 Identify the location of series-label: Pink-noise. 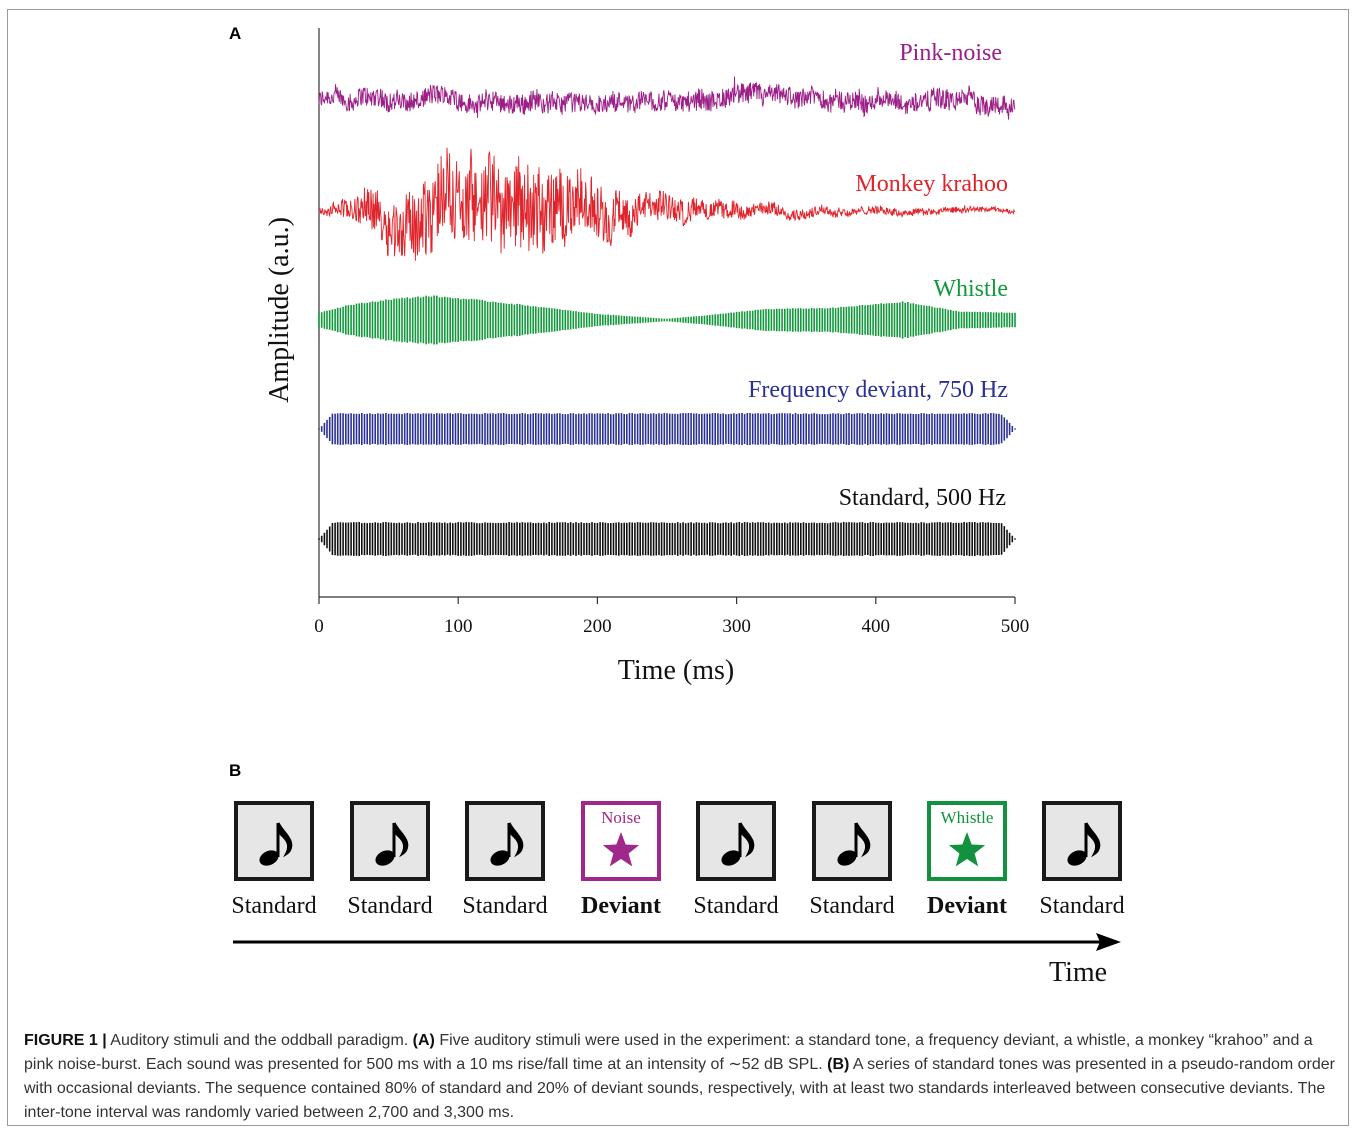
(950, 53).